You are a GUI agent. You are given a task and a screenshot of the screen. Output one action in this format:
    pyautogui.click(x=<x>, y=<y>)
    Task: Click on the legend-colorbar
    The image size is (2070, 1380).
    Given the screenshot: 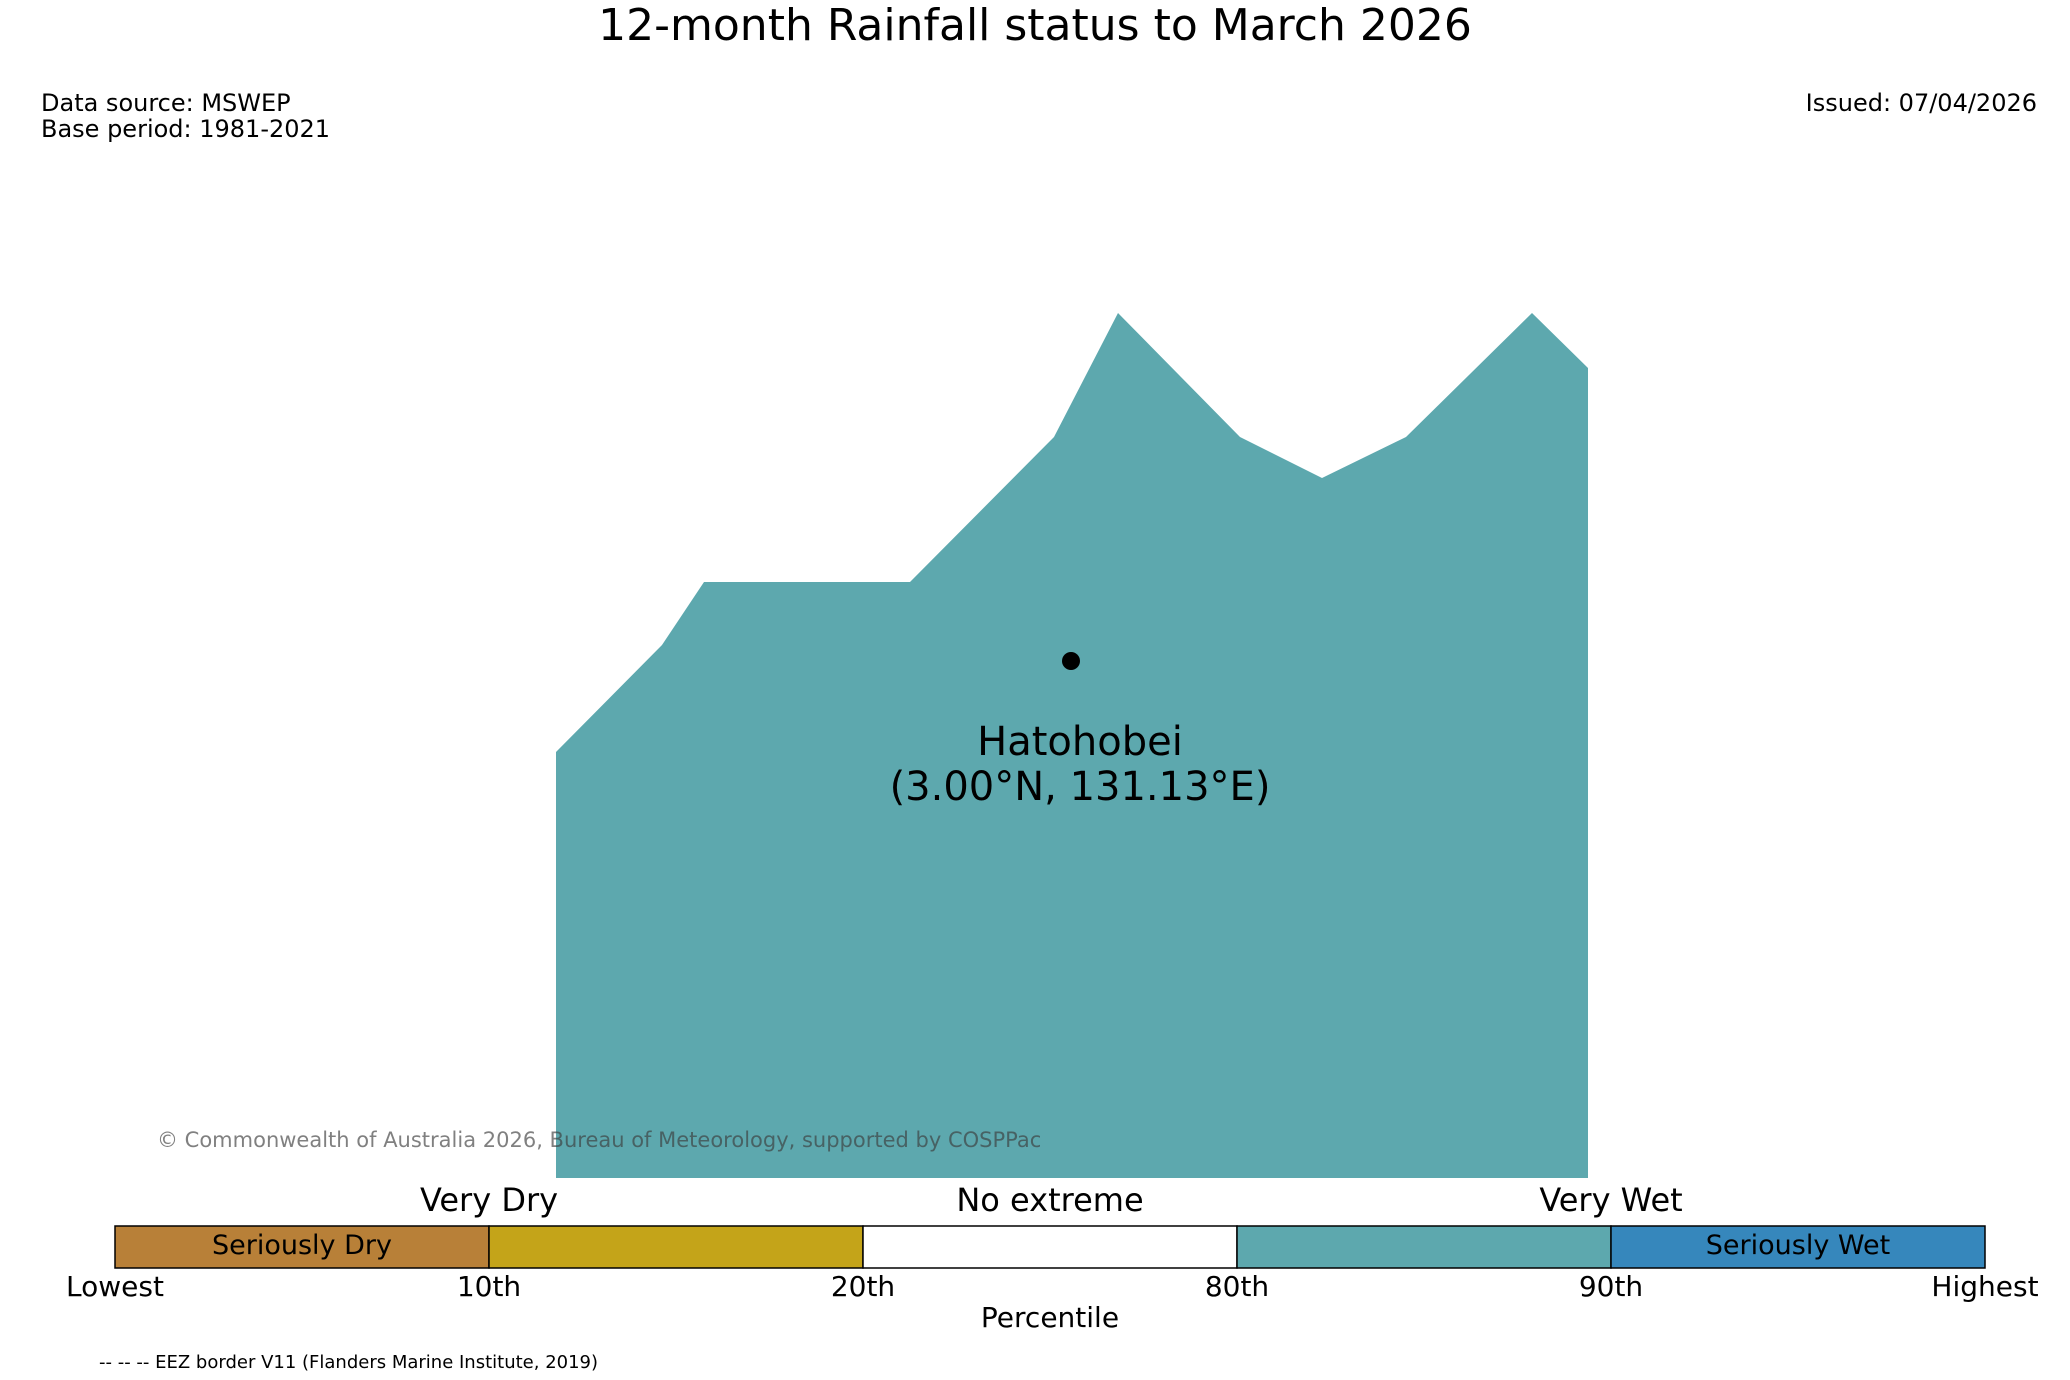 What is the action you would take?
    pyautogui.click(x=1050, y=1247)
    